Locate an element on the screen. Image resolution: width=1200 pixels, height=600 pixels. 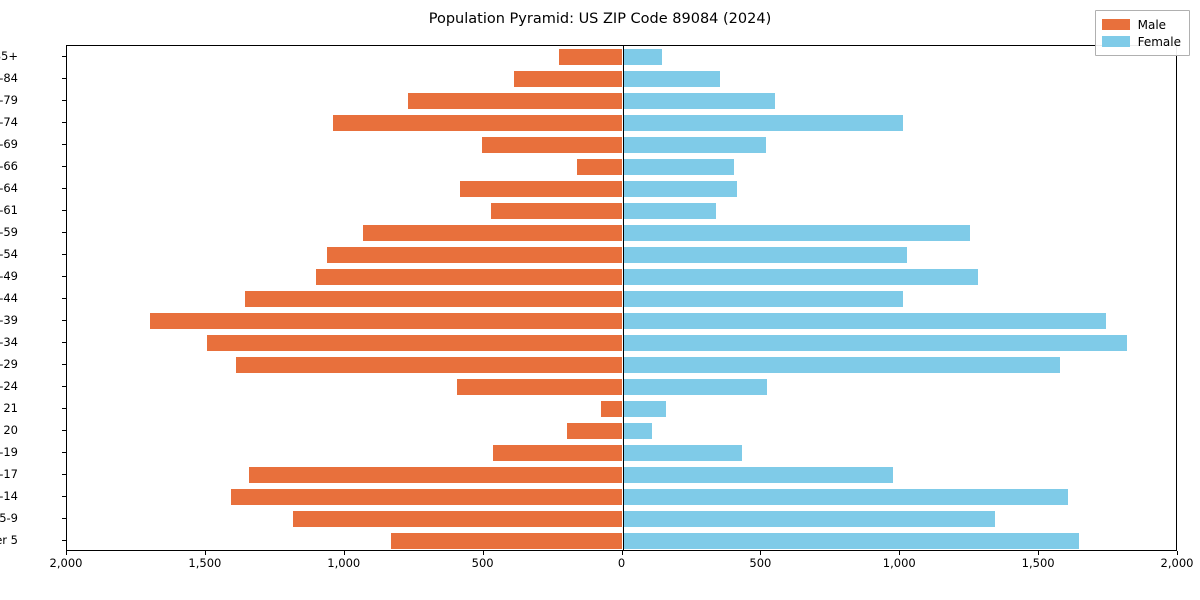
y-tick-label: 30-34 is located at coordinates (9, 342).